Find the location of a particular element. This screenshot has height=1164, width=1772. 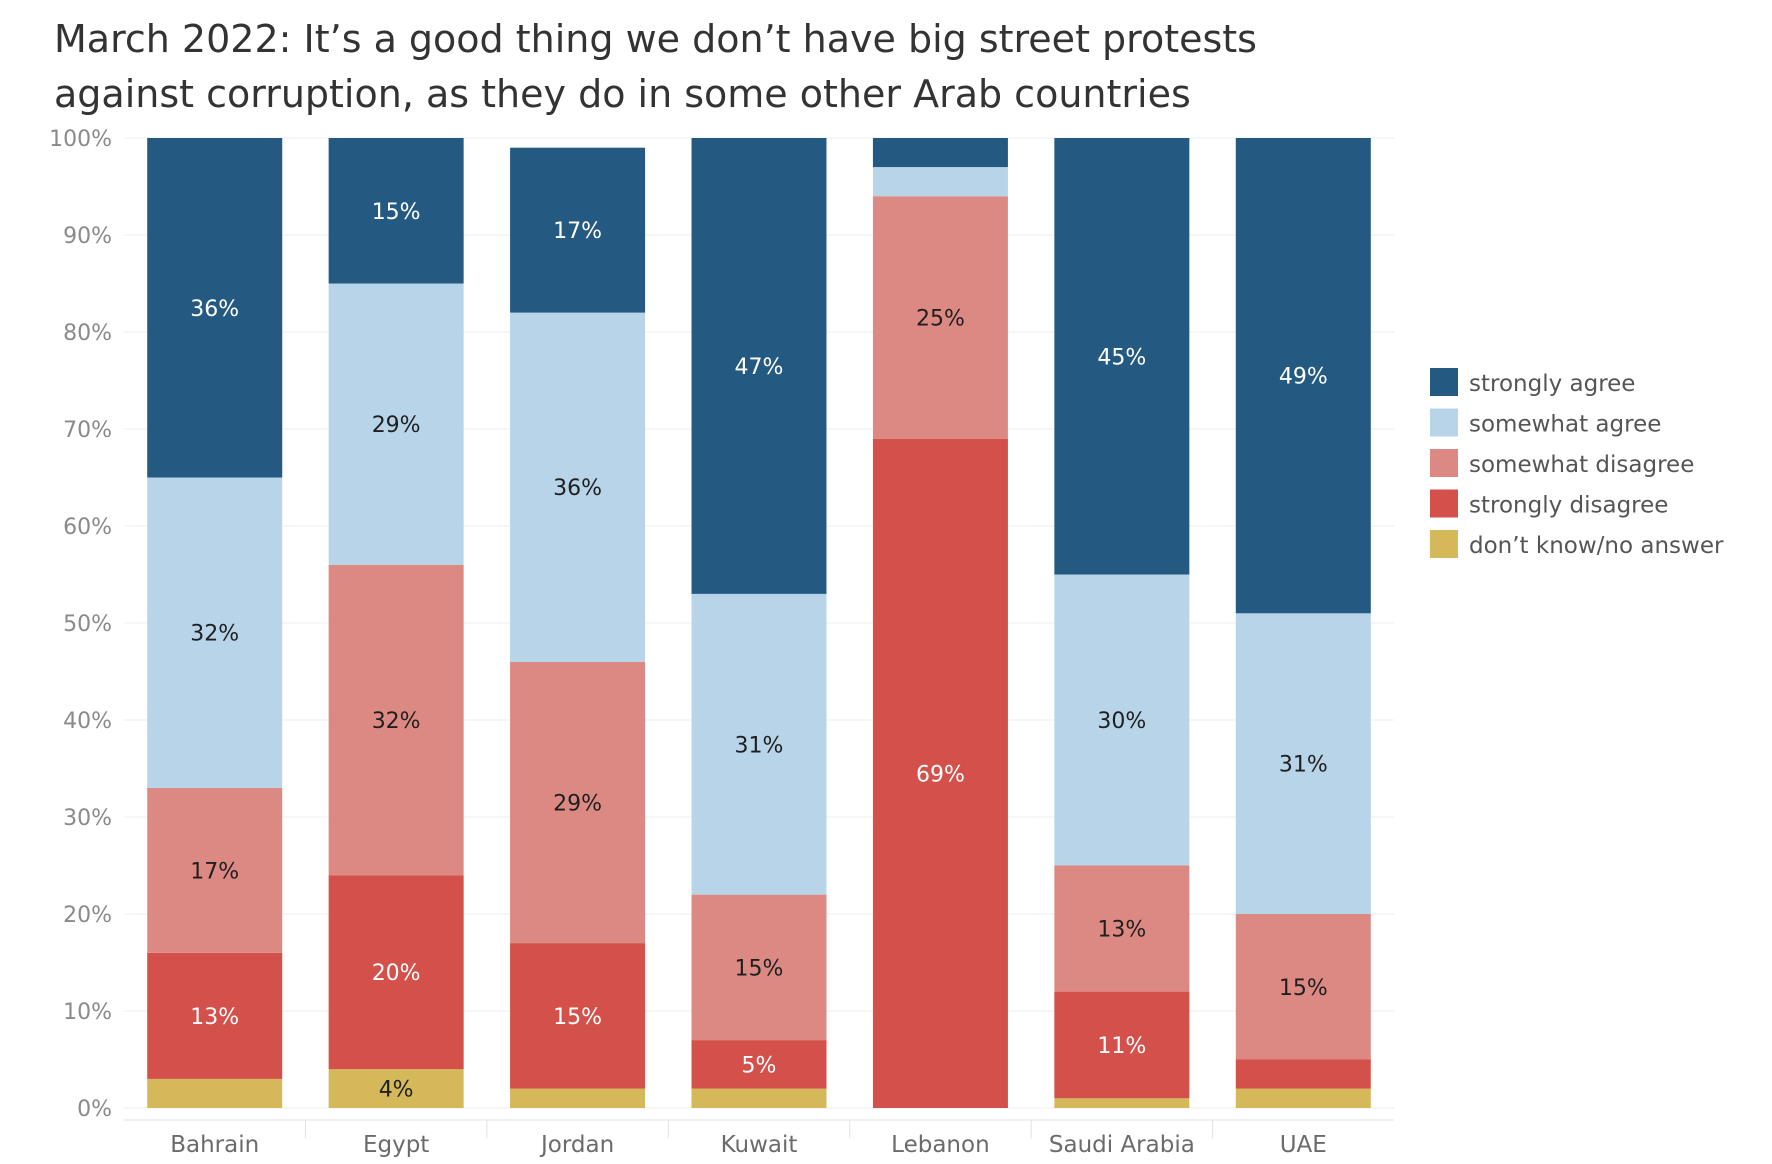

y-tick-label: 50% is located at coordinates (87, 624).